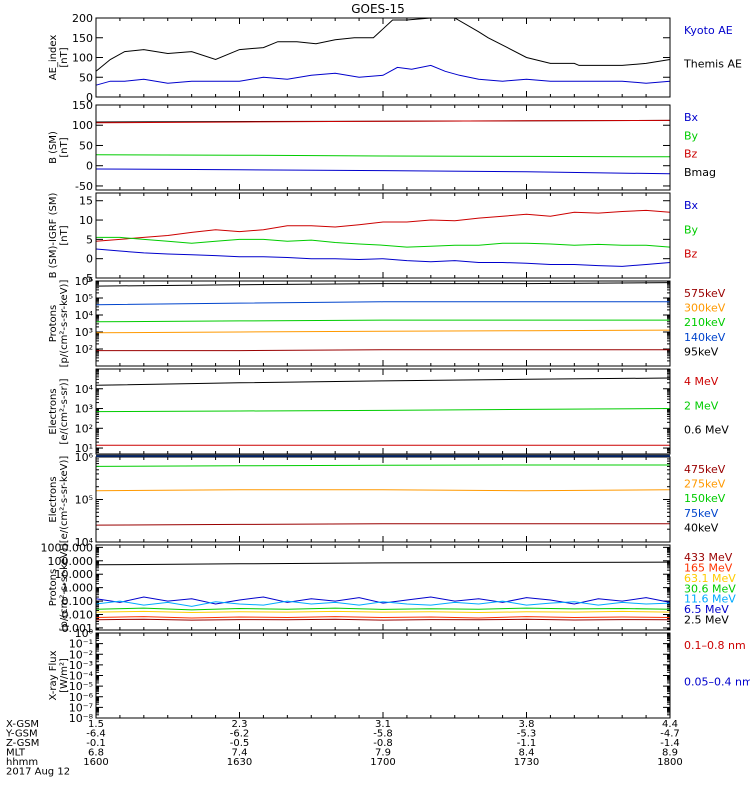 This screenshot has height=800, width=750. Describe the element at coordinates (53, 58) in the screenshot. I see `y-axis-label: AE_index` at that location.